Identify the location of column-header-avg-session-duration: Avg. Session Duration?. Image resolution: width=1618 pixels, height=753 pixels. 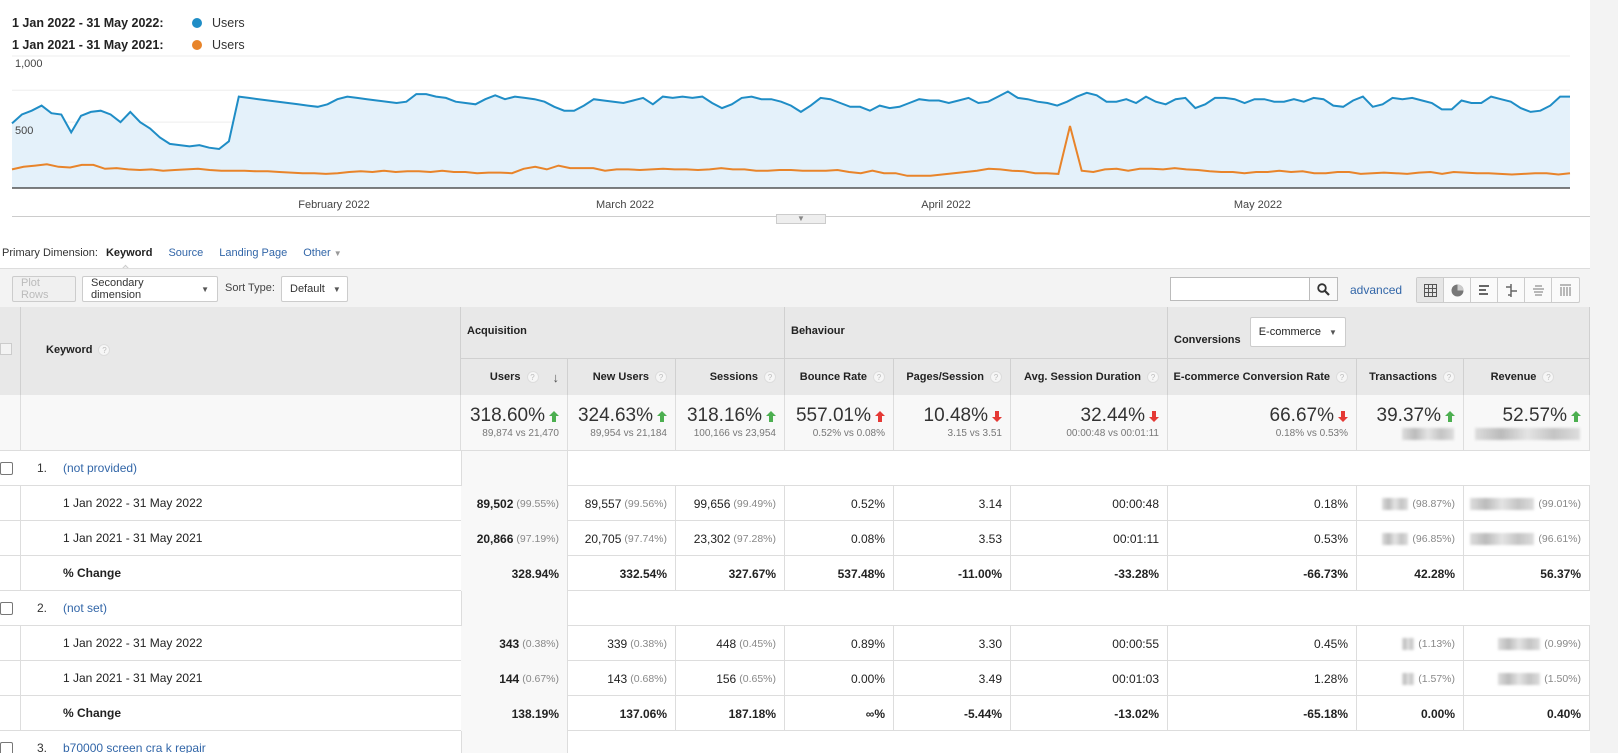
(1089, 377).